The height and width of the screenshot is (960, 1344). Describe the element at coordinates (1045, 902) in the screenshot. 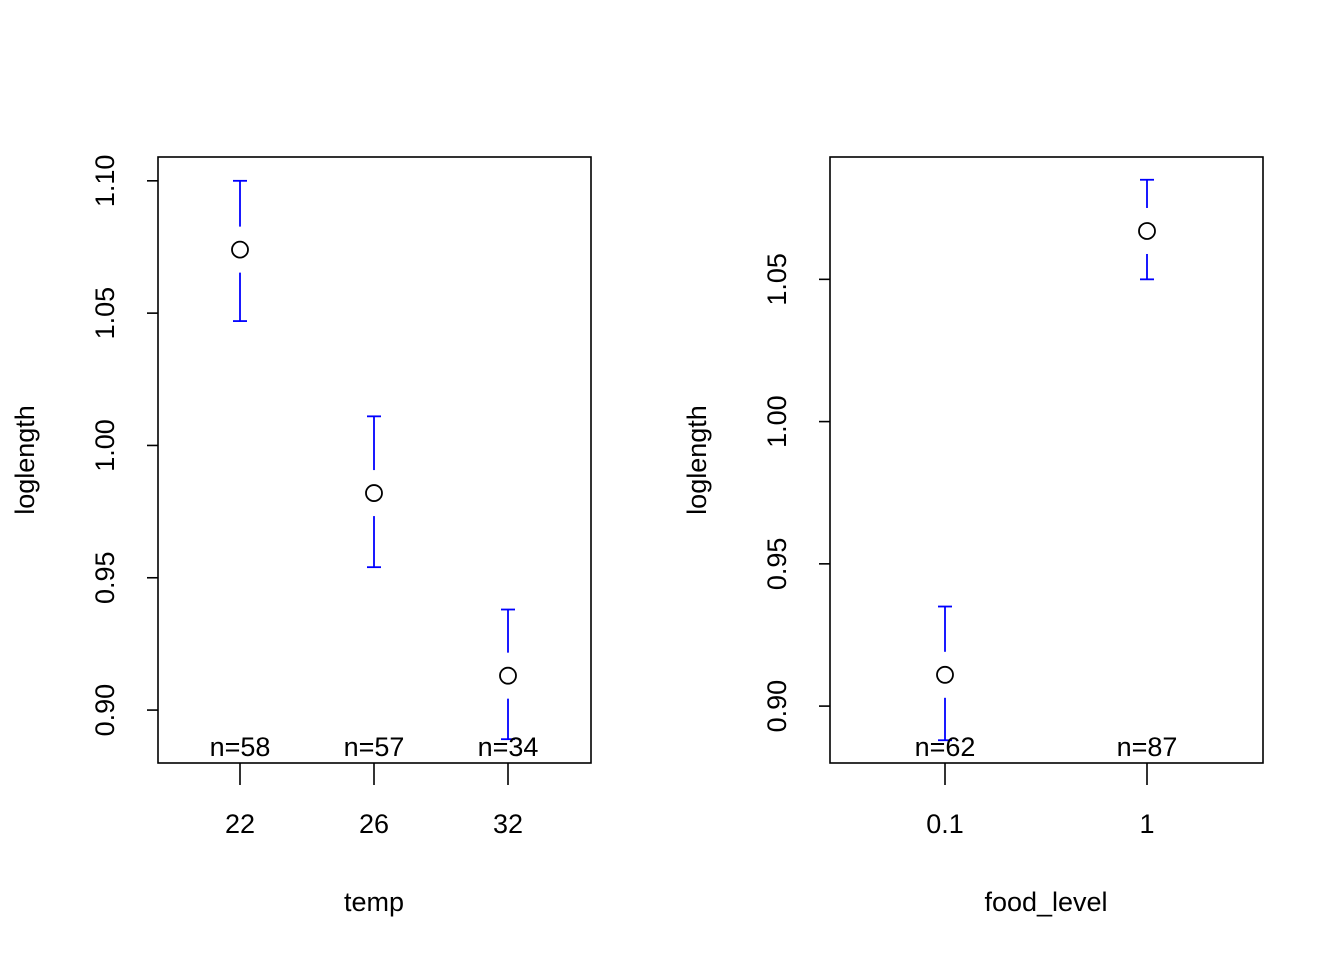

I see `x-axis-title: food_level` at that location.